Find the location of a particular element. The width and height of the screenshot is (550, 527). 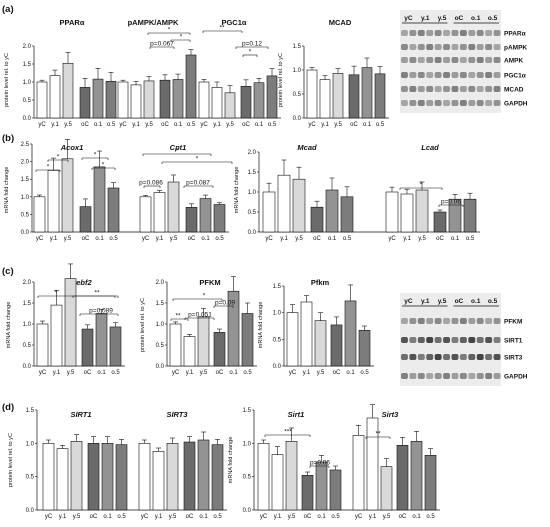

significance-label: p=0.089 is located at coordinates (101, 311).